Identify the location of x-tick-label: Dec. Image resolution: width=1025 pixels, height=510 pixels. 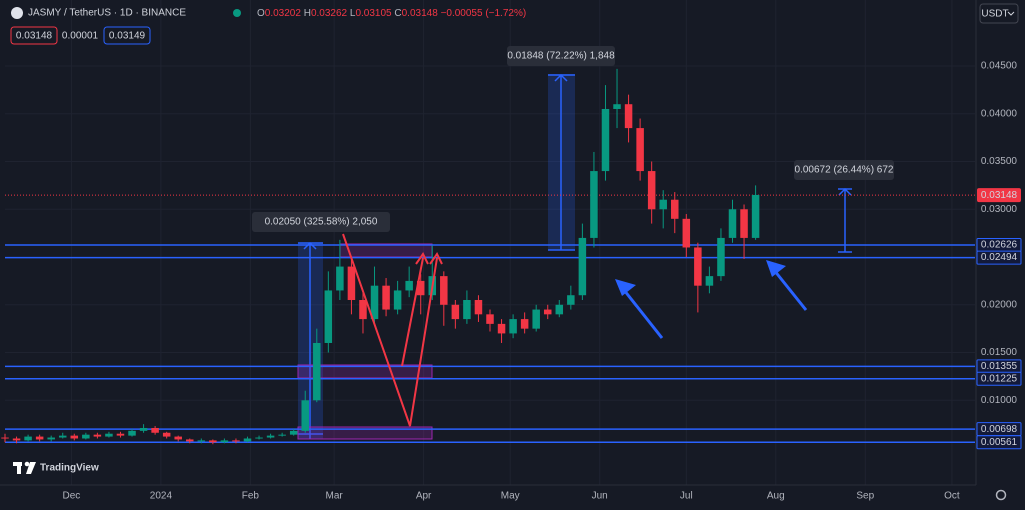
(72, 496).